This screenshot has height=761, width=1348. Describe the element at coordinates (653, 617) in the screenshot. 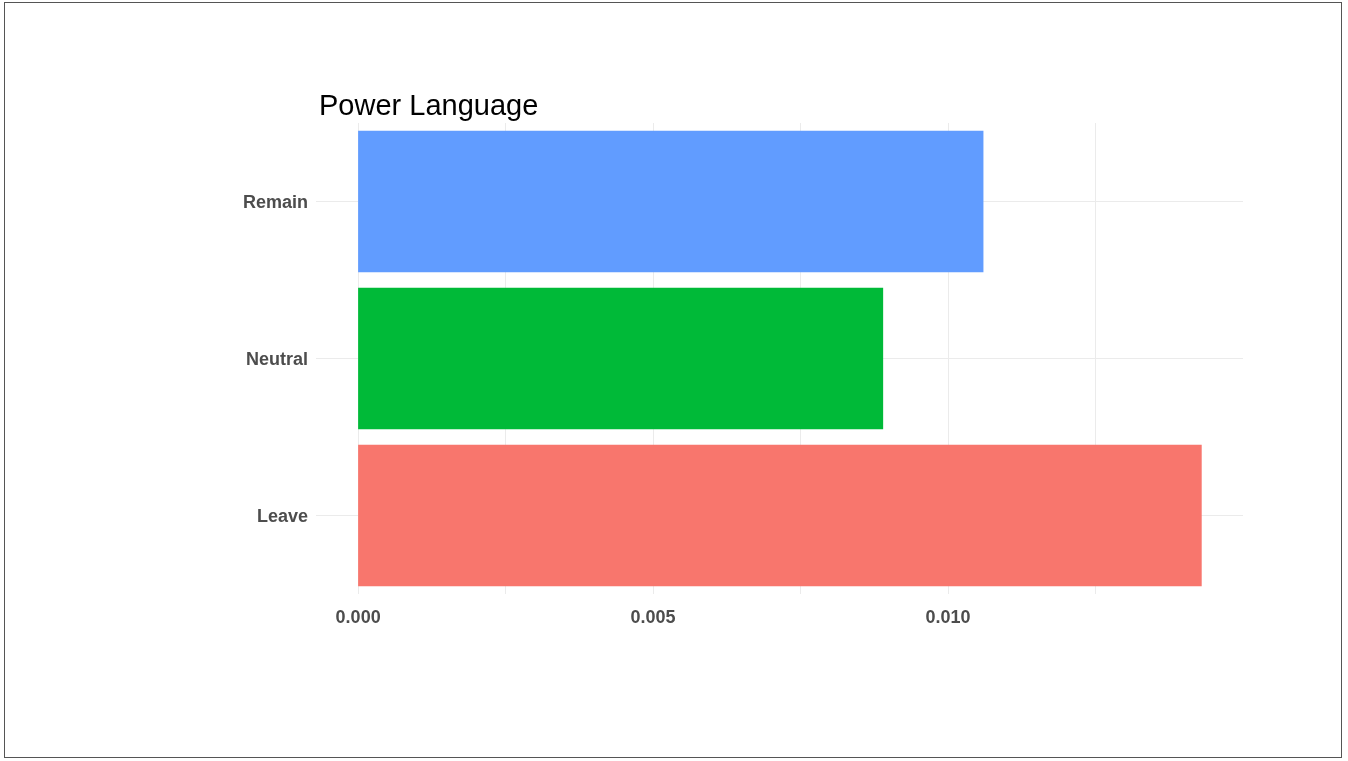

I see `x-tick-label: 0.005` at that location.